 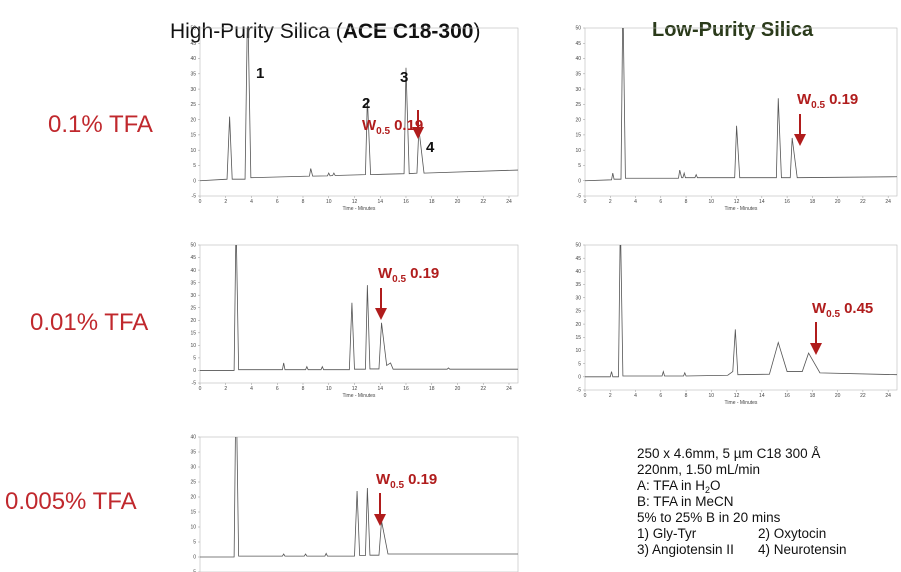 What do you see at coordinates (679, 486) in the screenshot?
I see `condition-line: A: TFA in H2O` at bounding box center [679, 486].